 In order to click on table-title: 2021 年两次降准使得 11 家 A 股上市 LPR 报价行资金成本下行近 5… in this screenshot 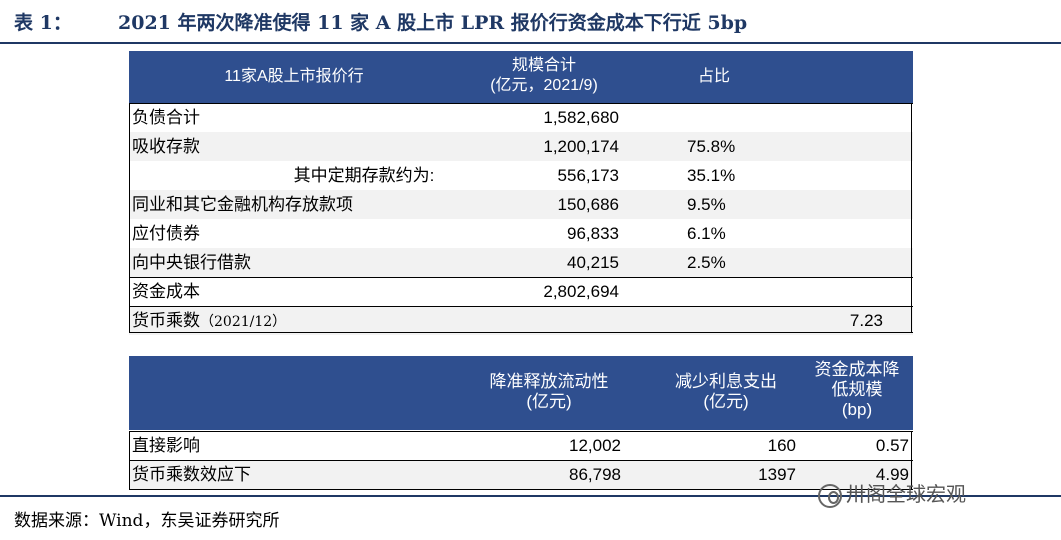, I will do `click(433, 23)`.